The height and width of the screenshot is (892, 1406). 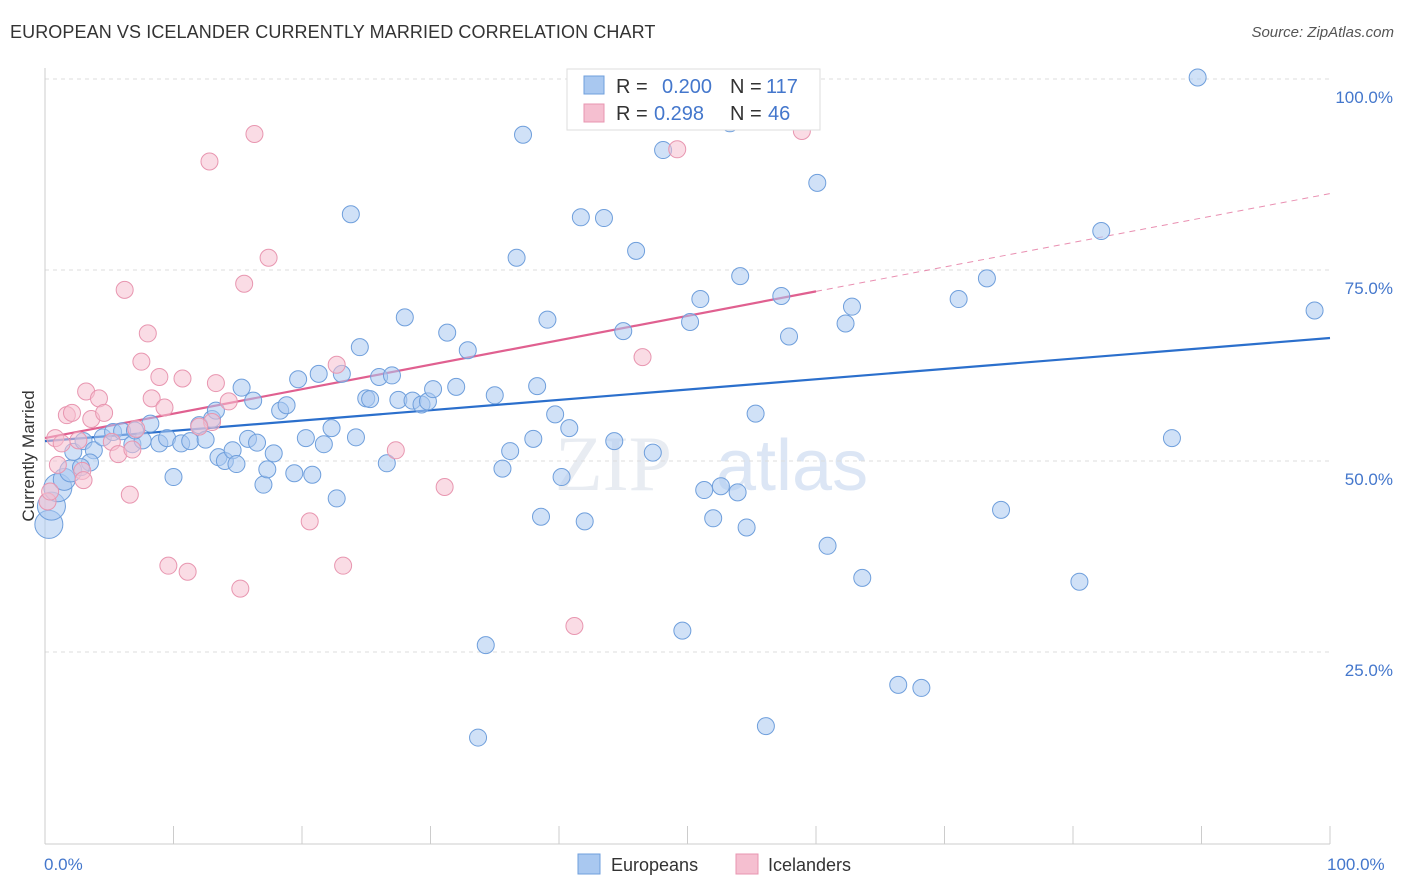 What do you see at coordinates (1364, 97) in the screenshot?
I see `y-tick-label: 100.0%` at bounding box center [1364, 97].